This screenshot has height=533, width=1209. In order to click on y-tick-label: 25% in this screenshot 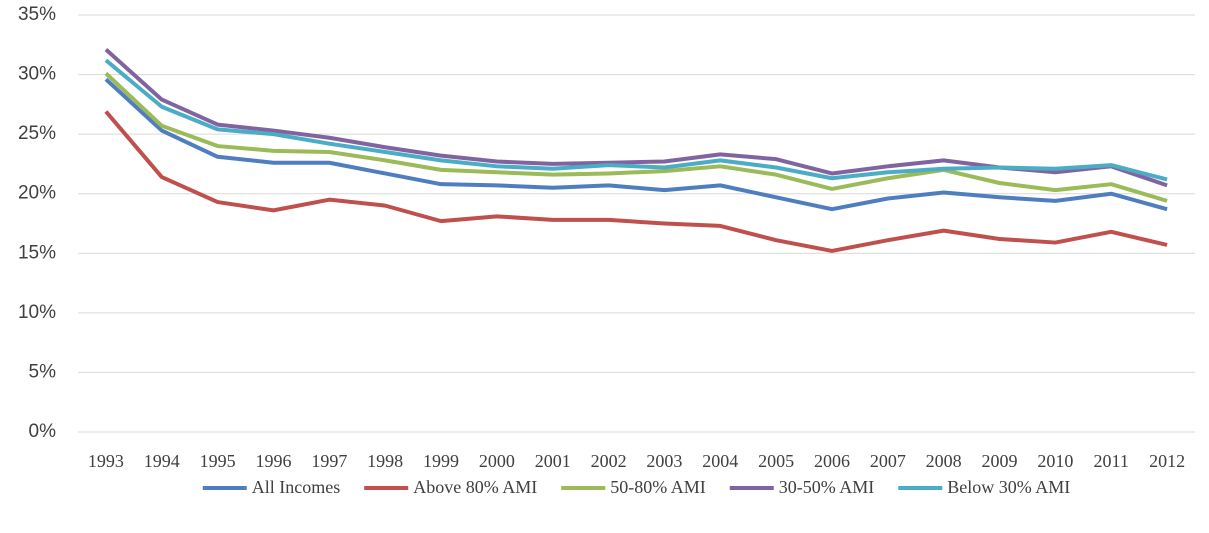, I will do `click(37, 133)`.